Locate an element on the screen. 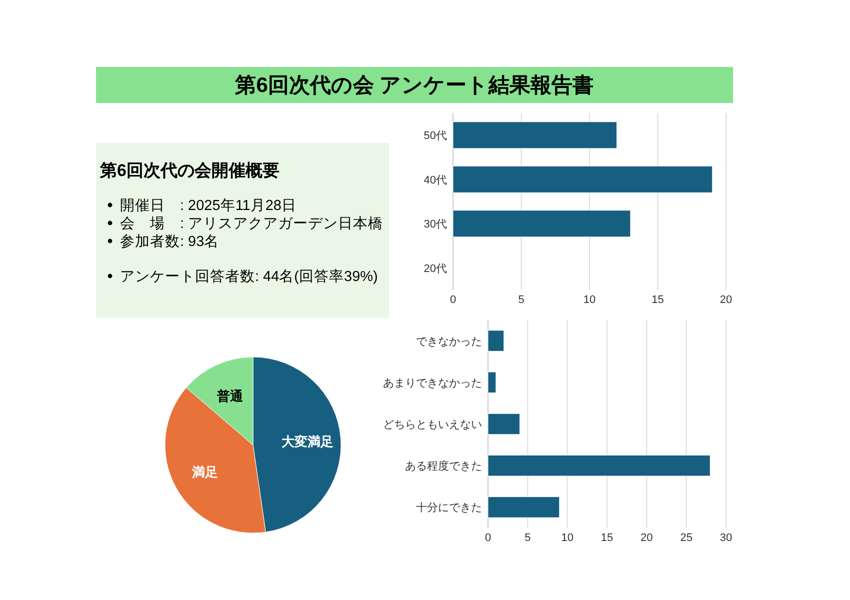 This screenshot has height=600, width=850. text: アンケート回答者数: 44名(回答率39%) is located at coordinates (249, 276).